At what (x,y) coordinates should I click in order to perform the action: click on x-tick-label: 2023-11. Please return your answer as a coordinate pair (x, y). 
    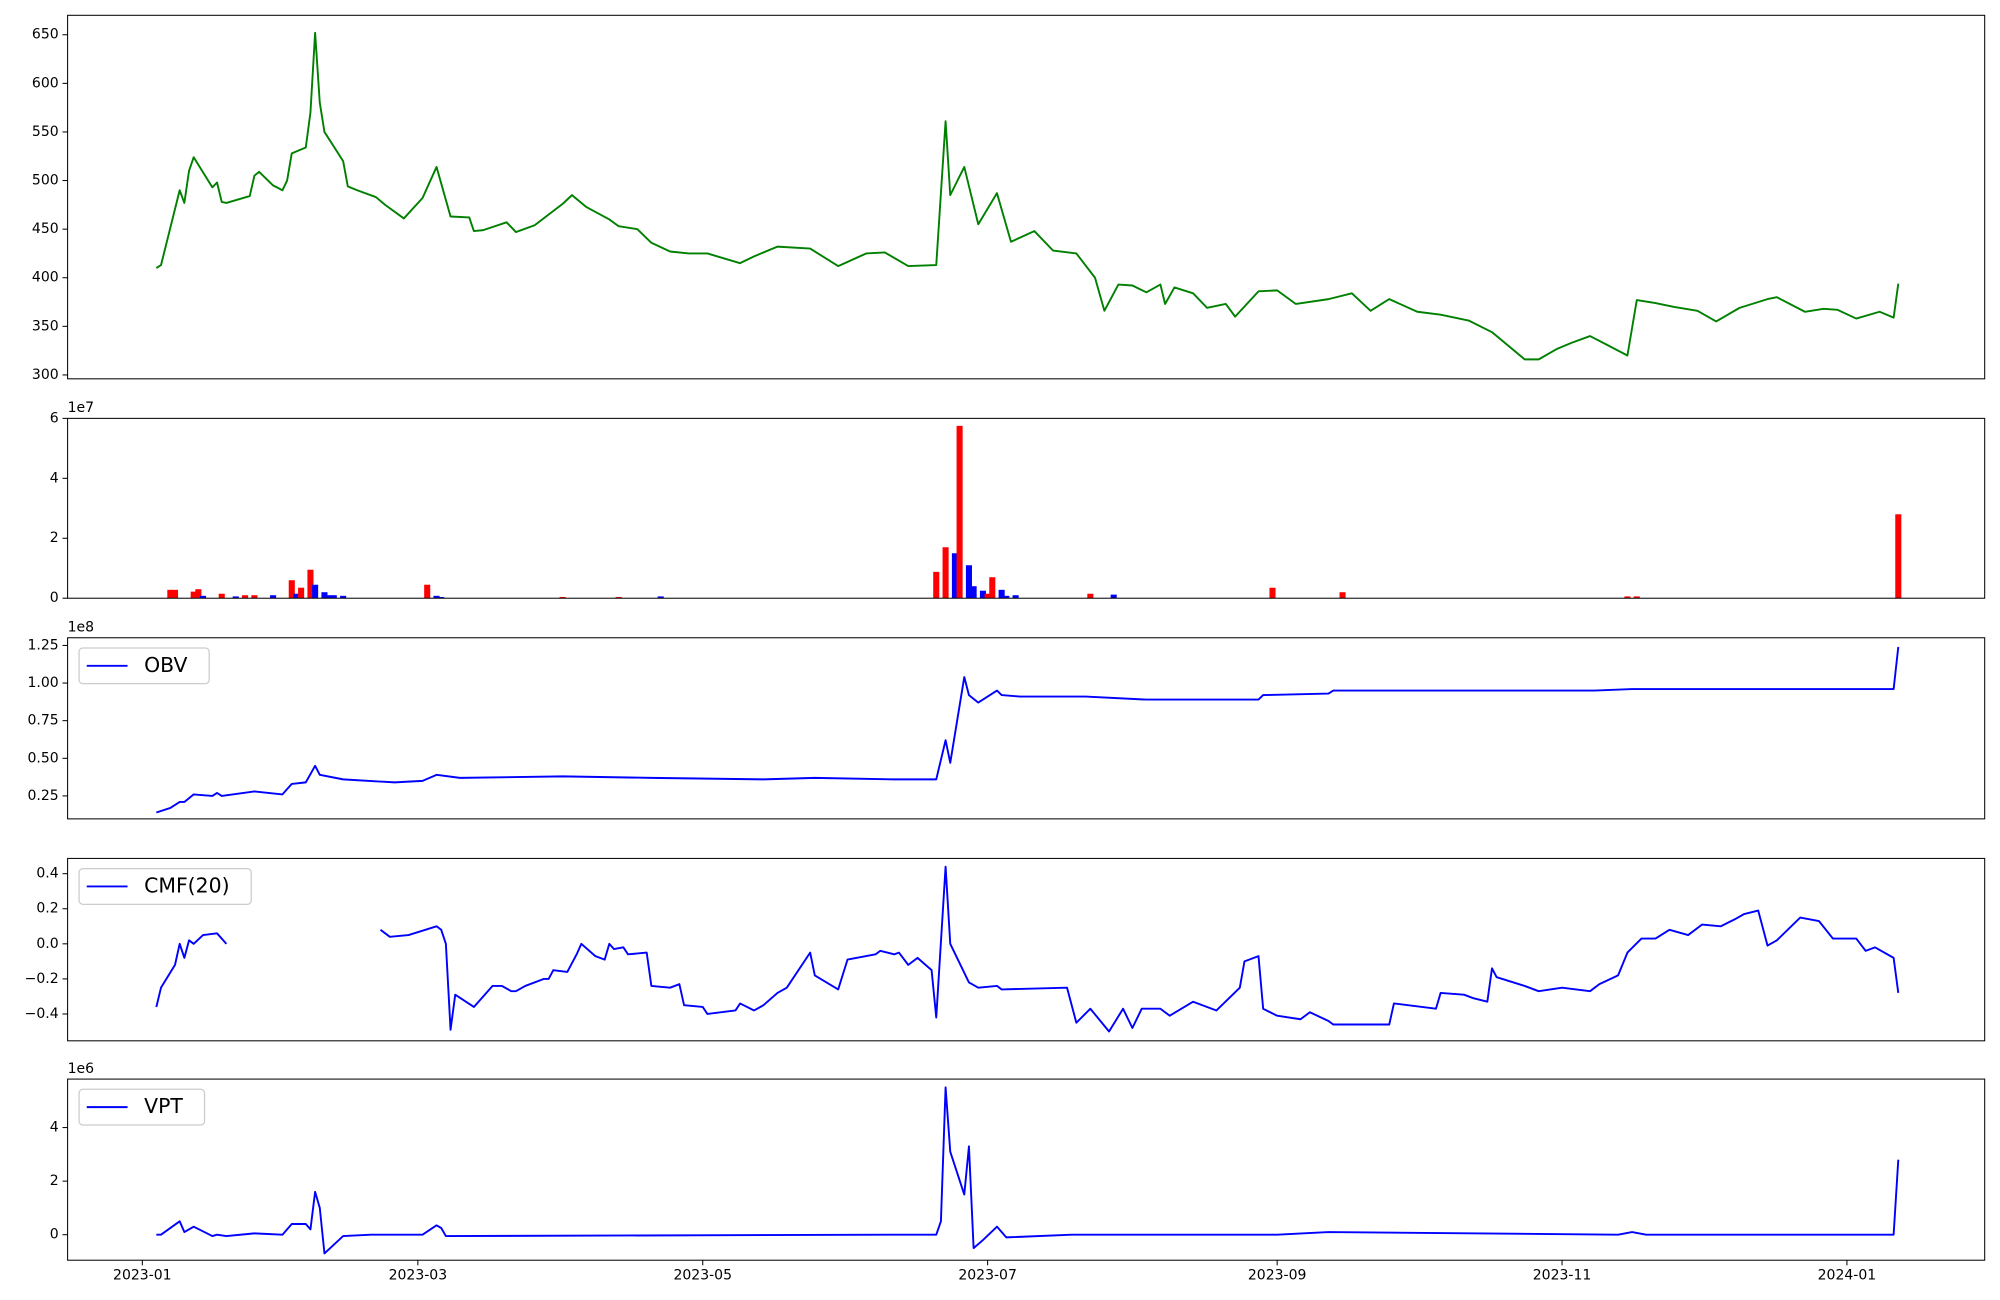
    Looking at the image, I should click on (1562, 1276).